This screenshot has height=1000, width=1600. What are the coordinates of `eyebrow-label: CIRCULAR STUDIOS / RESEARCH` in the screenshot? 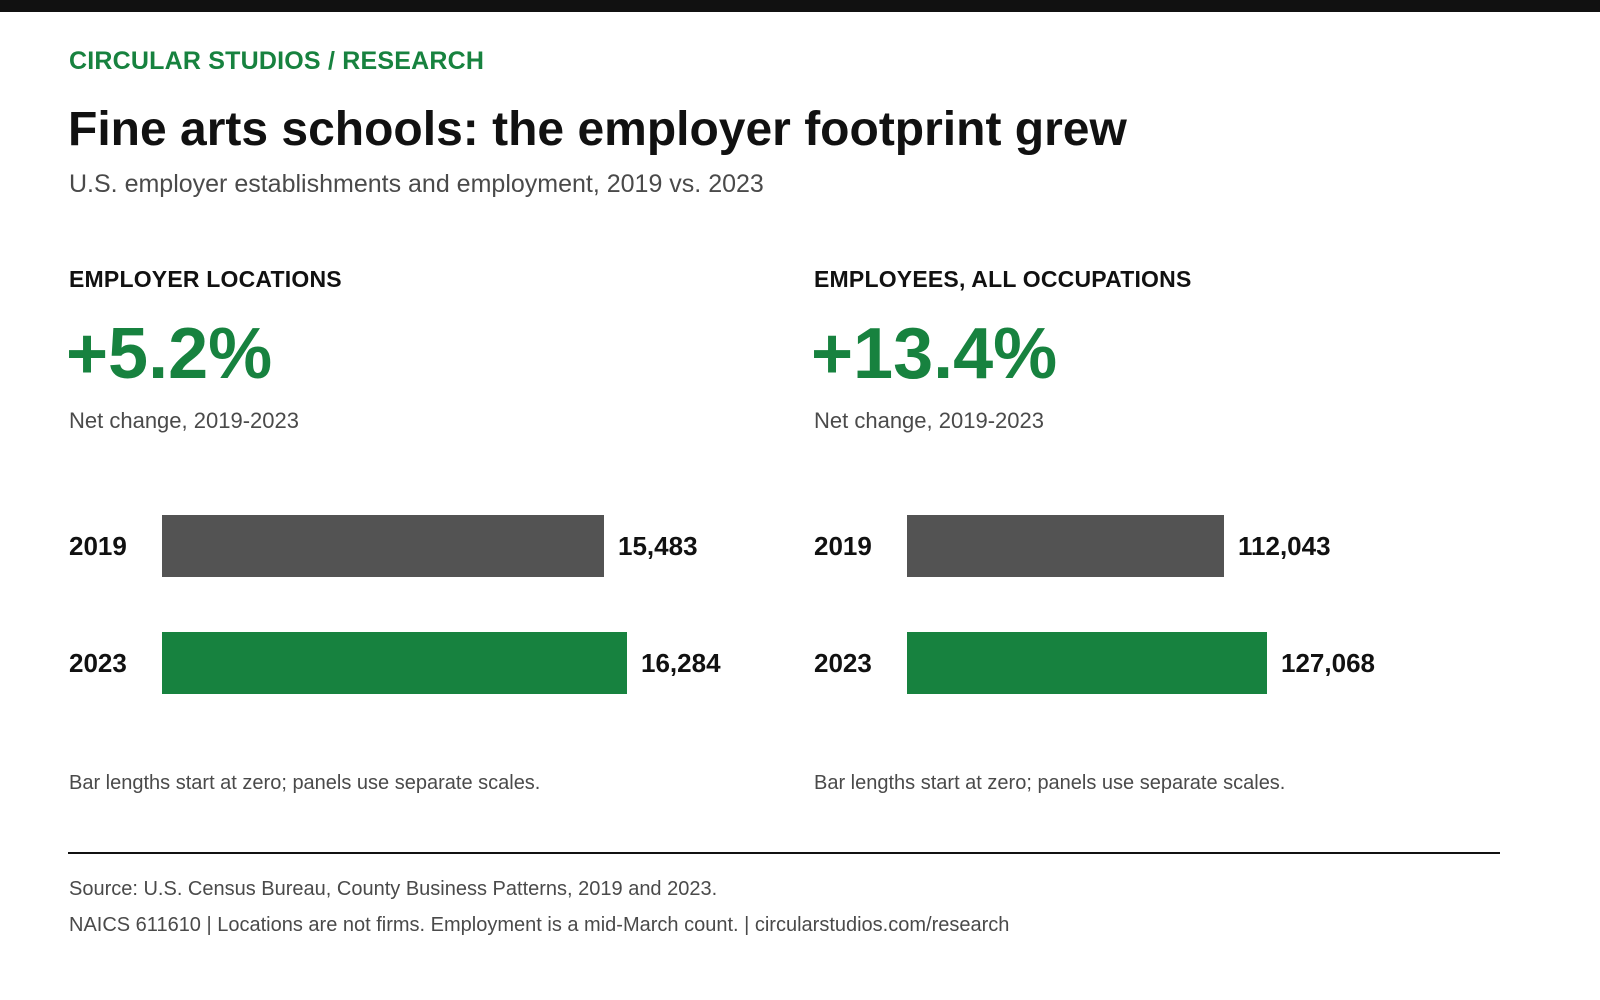 It's located at (277, 61).